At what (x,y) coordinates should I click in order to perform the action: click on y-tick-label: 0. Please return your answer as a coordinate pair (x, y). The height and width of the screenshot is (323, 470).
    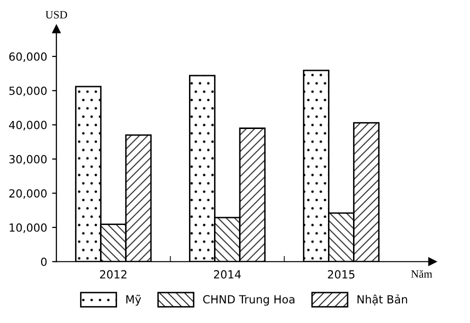
    Looking at the image, I should click on (44, 262).